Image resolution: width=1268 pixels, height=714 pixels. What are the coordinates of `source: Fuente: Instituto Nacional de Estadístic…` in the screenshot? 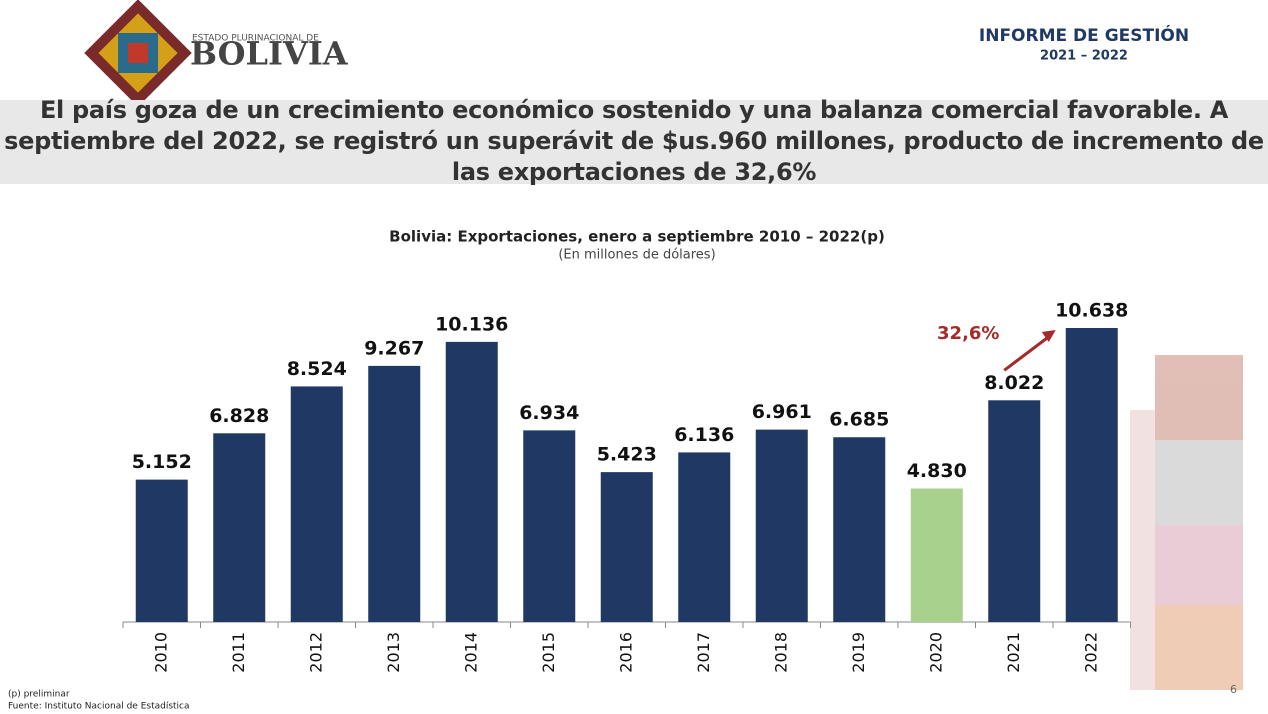 It's located at (99, 707).